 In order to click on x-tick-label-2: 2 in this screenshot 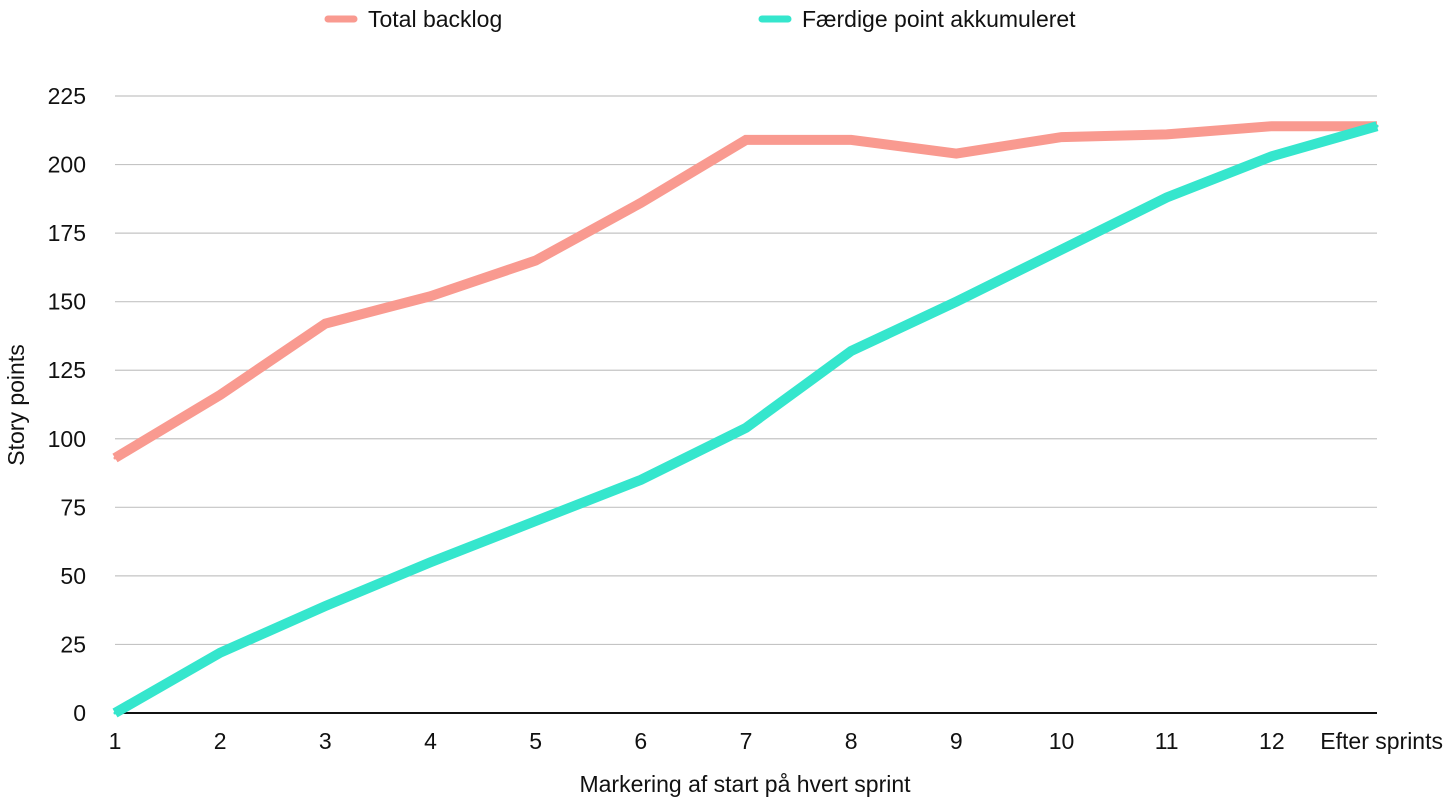, I will do `click(220, 741)`.